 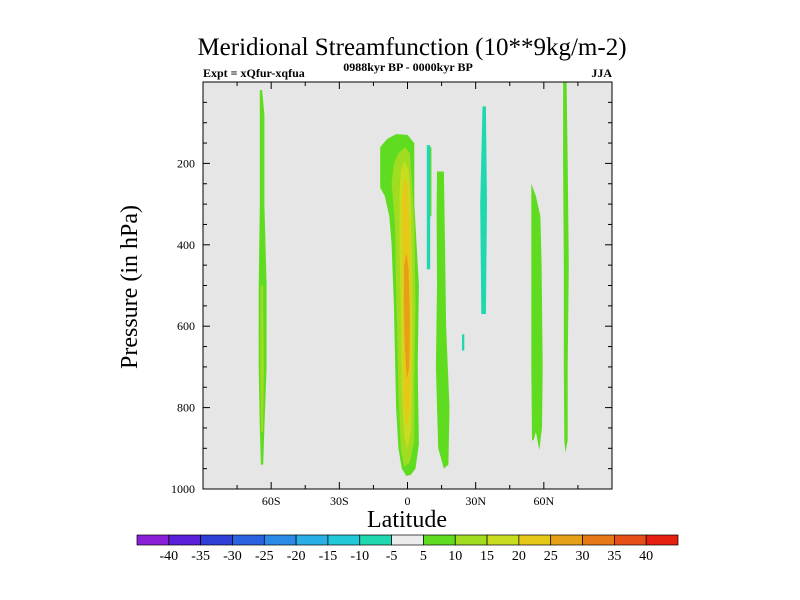 What do you see at coordinates (186, 245) in the screenshot?
I see `y-tick-label: 400` at bounding box center [186, 245].